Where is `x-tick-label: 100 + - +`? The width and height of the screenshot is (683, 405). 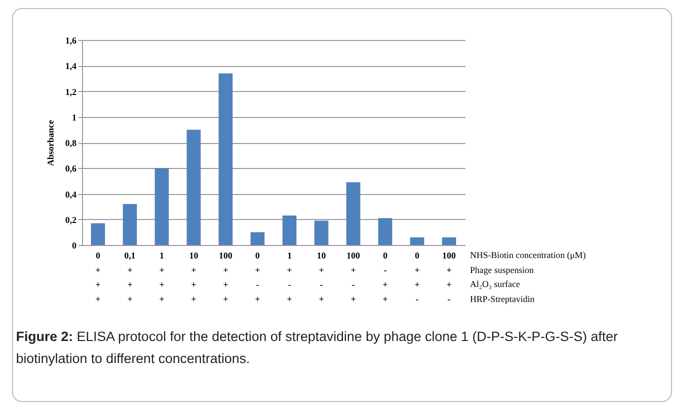 x-tick-label: 100 + - + is located at coordinates (353, 277).